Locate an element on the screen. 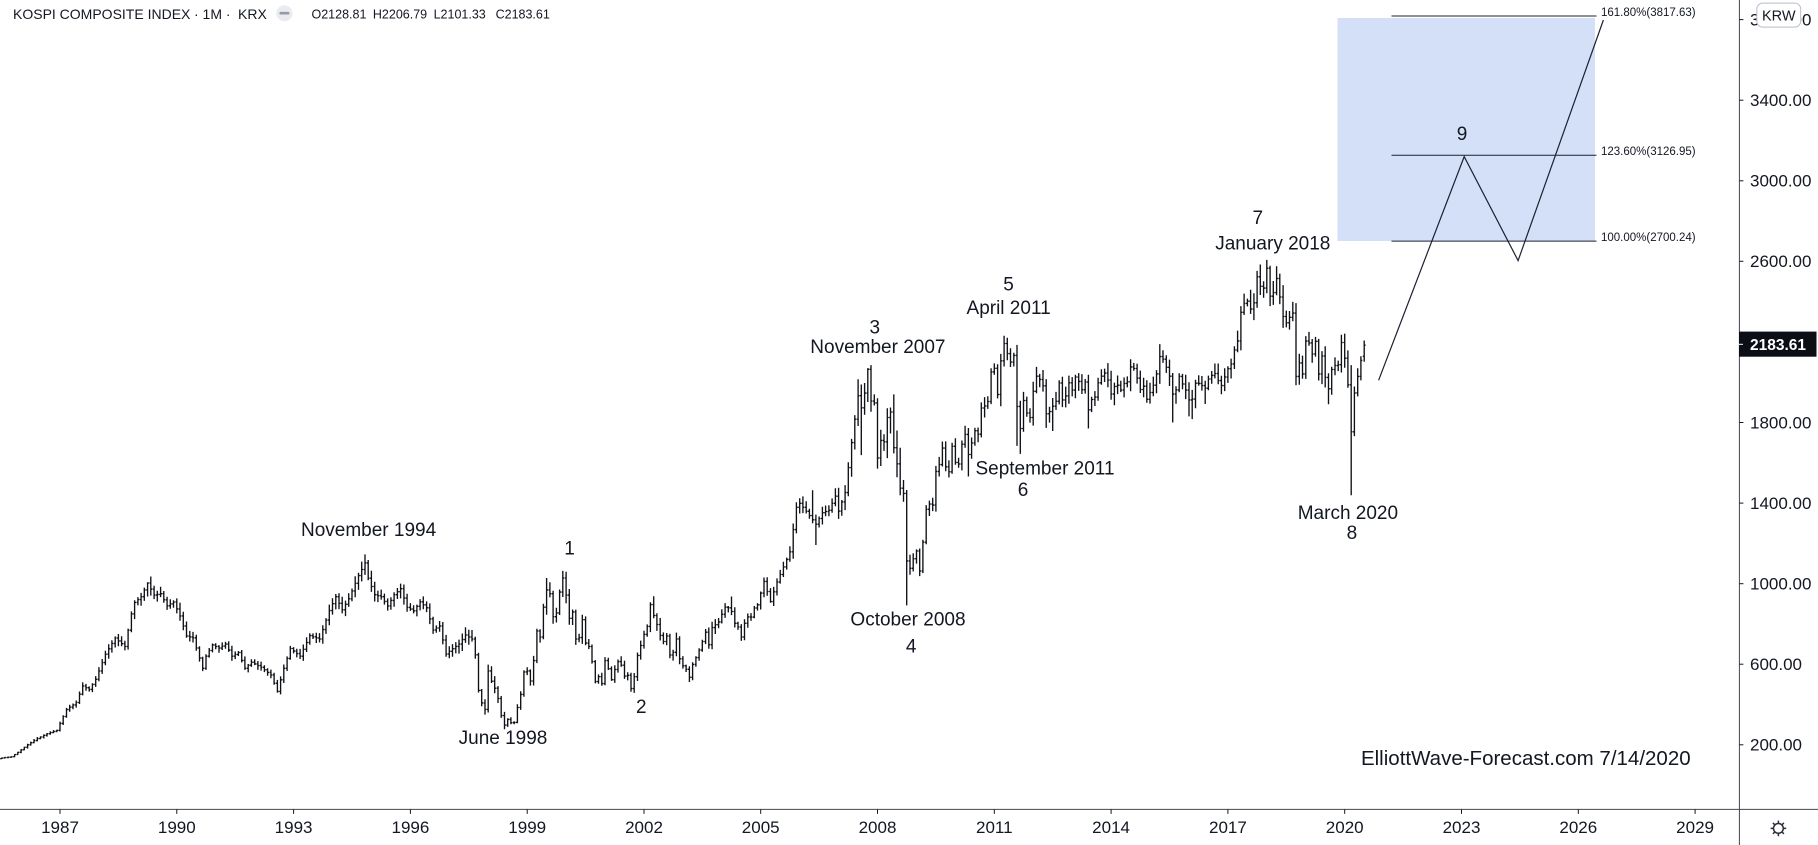 This screenshot has height=845, width=1818. svg-text: 4 is located at coordinates (911, 647).